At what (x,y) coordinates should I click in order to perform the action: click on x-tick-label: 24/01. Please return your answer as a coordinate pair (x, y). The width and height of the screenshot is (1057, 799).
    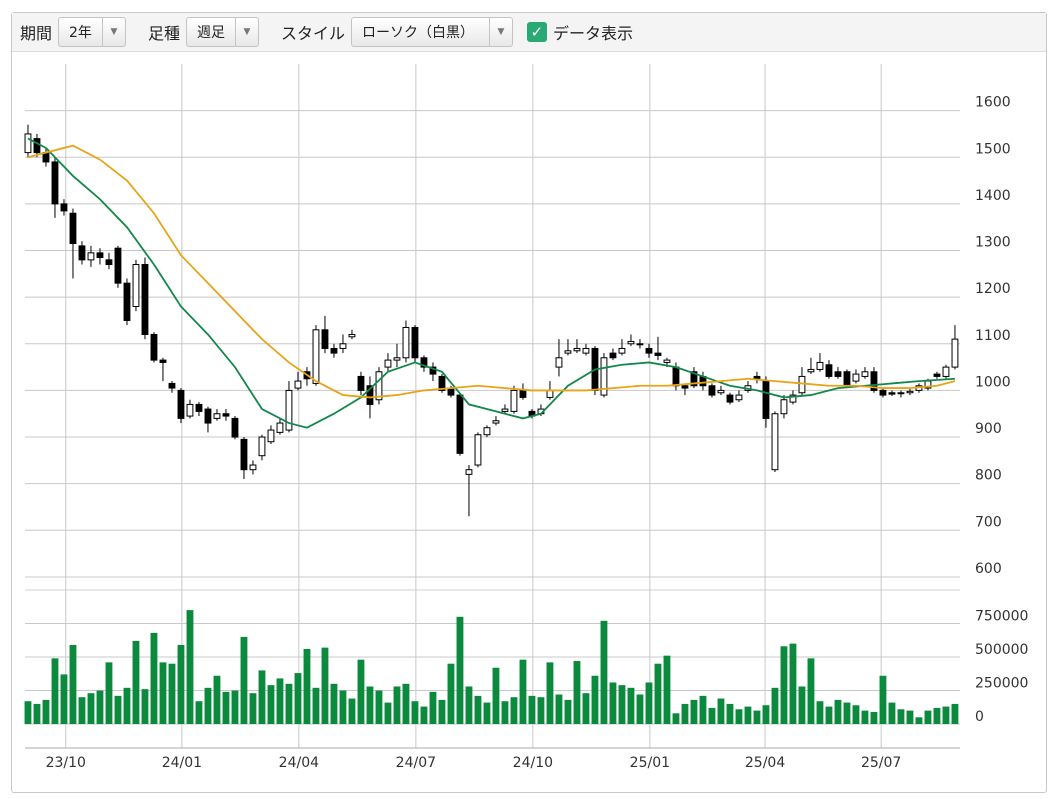
    Looking at the image, I should click on (182, 763).